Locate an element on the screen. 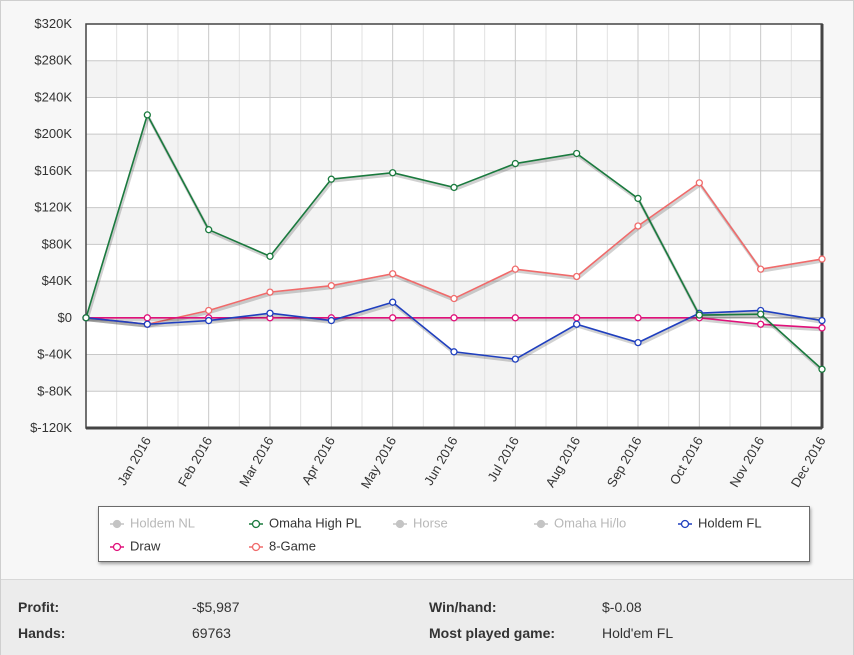  x-tick-label: Sep 2016 is located at coordinates (624, 462).